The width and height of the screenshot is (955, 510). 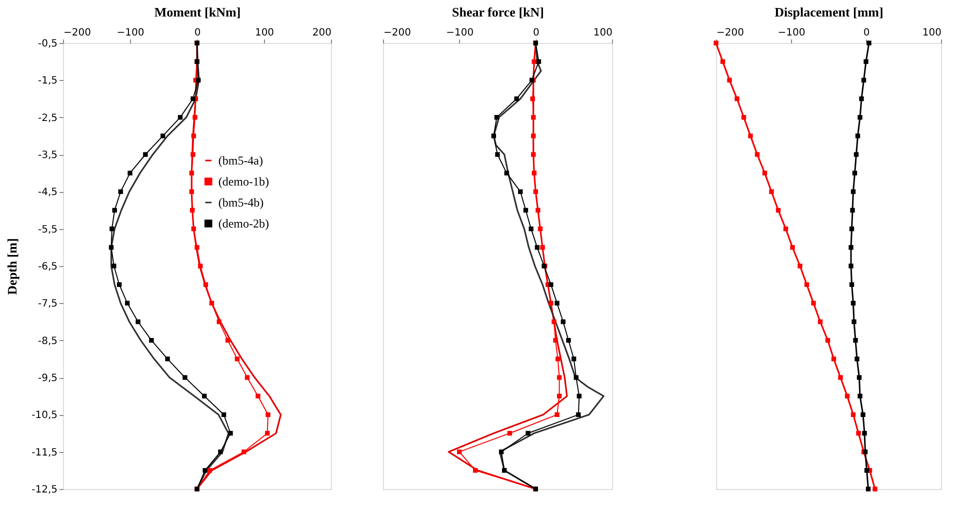 I want to click on legend-label: (demo-1b), so click(x=244, y=181).